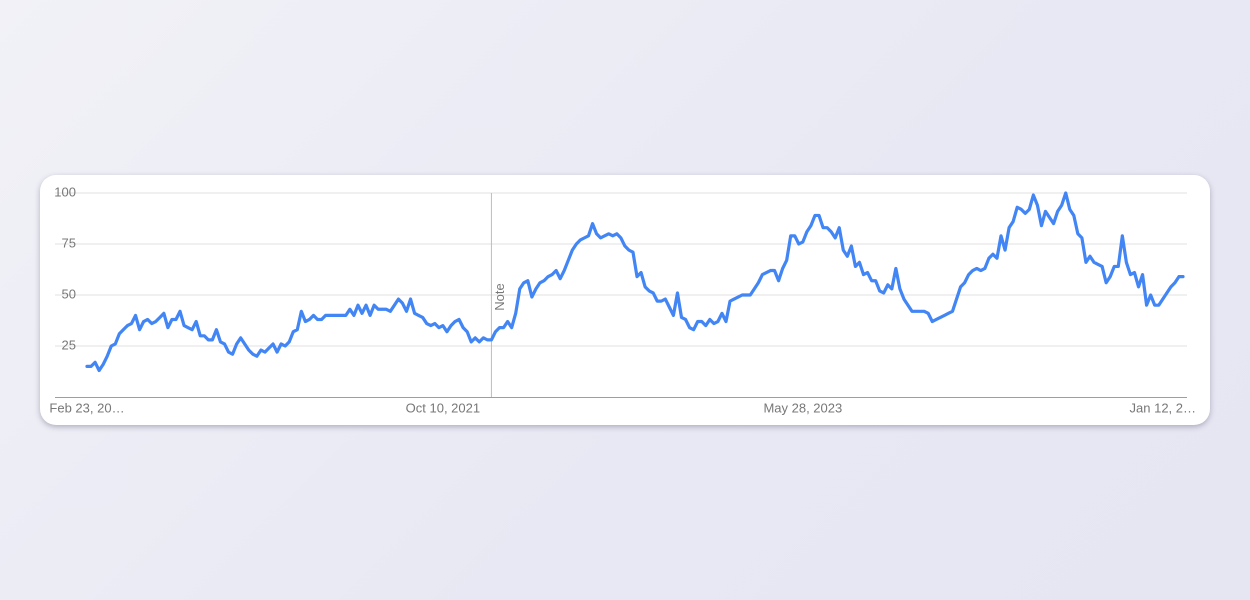 This screenshot has height=600, width=1250. I want to click on x-tick-label: May 28, 2023, so click(802, 407).